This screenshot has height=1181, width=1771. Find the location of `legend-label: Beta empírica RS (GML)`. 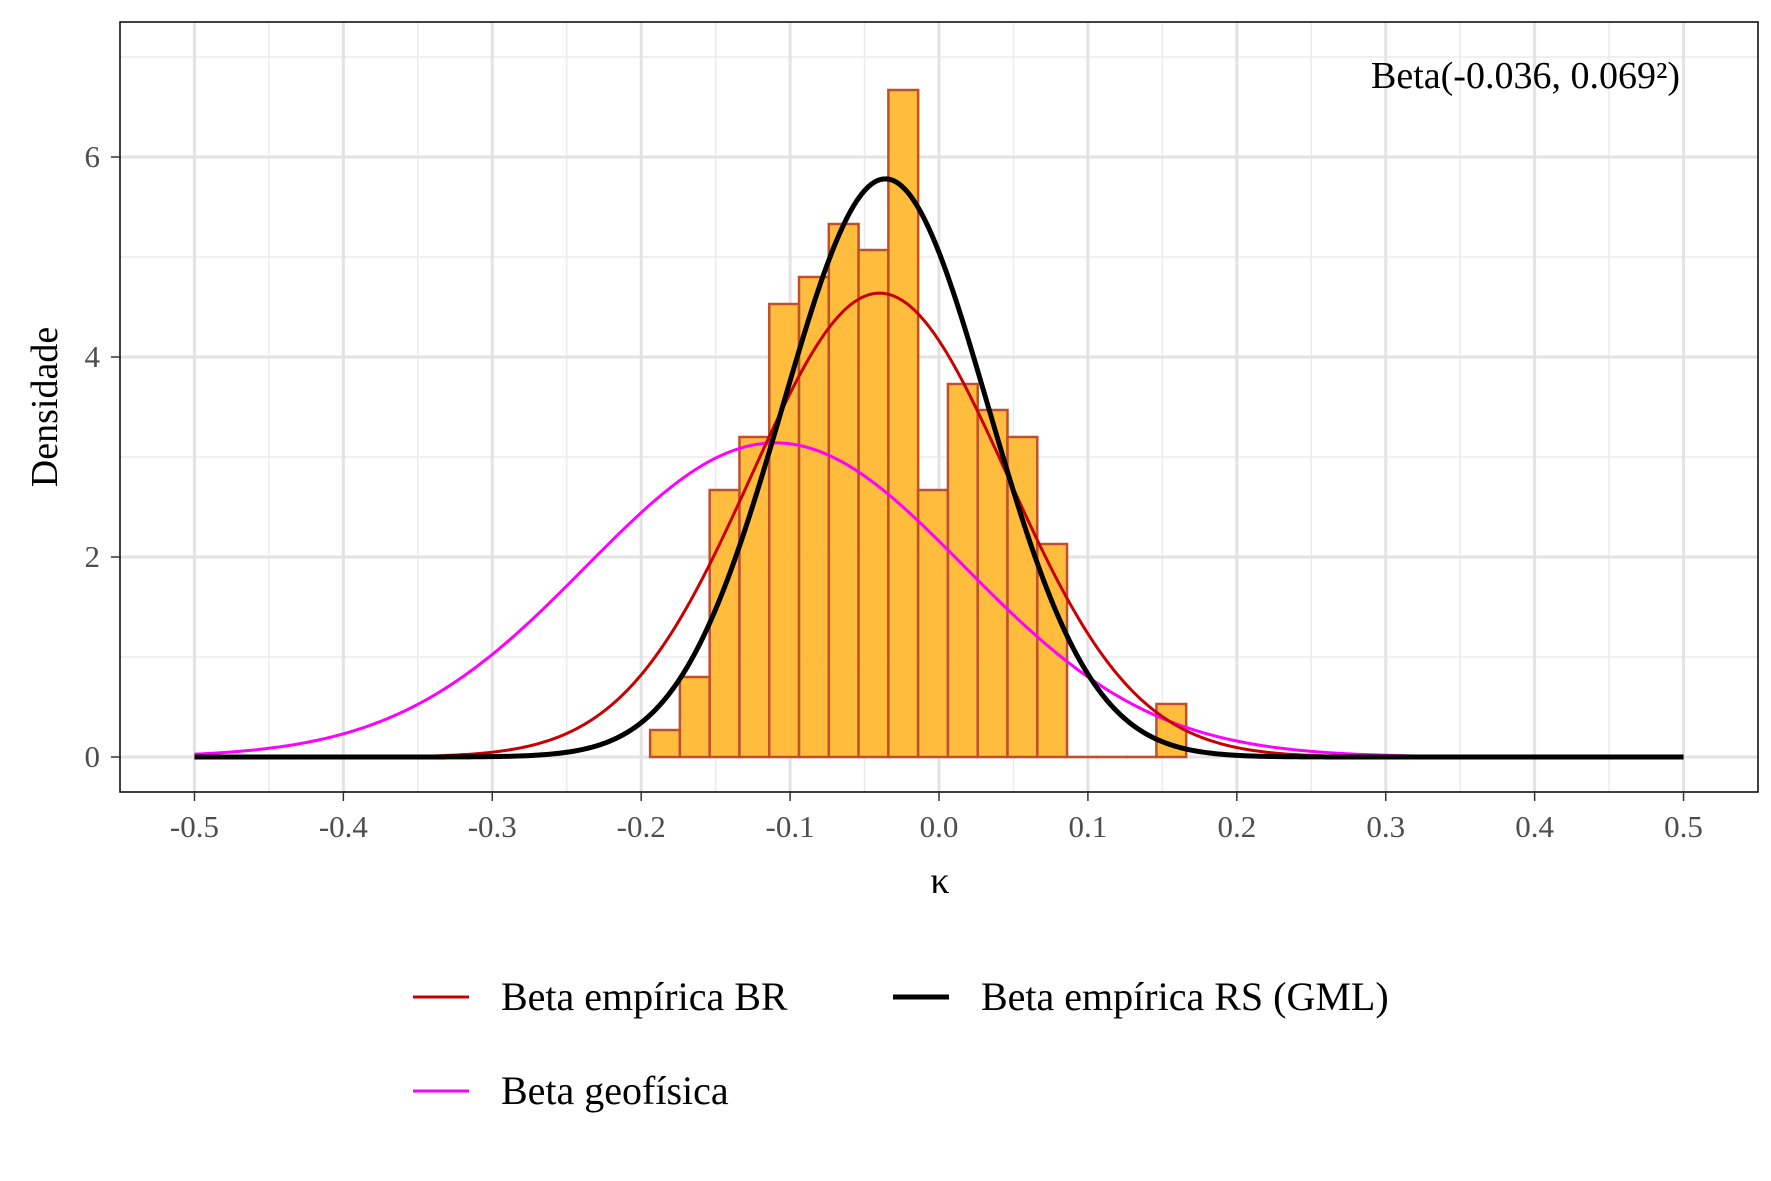

legend-label: Beta empírica RS (GML) is located at coordinates (1185, 996).